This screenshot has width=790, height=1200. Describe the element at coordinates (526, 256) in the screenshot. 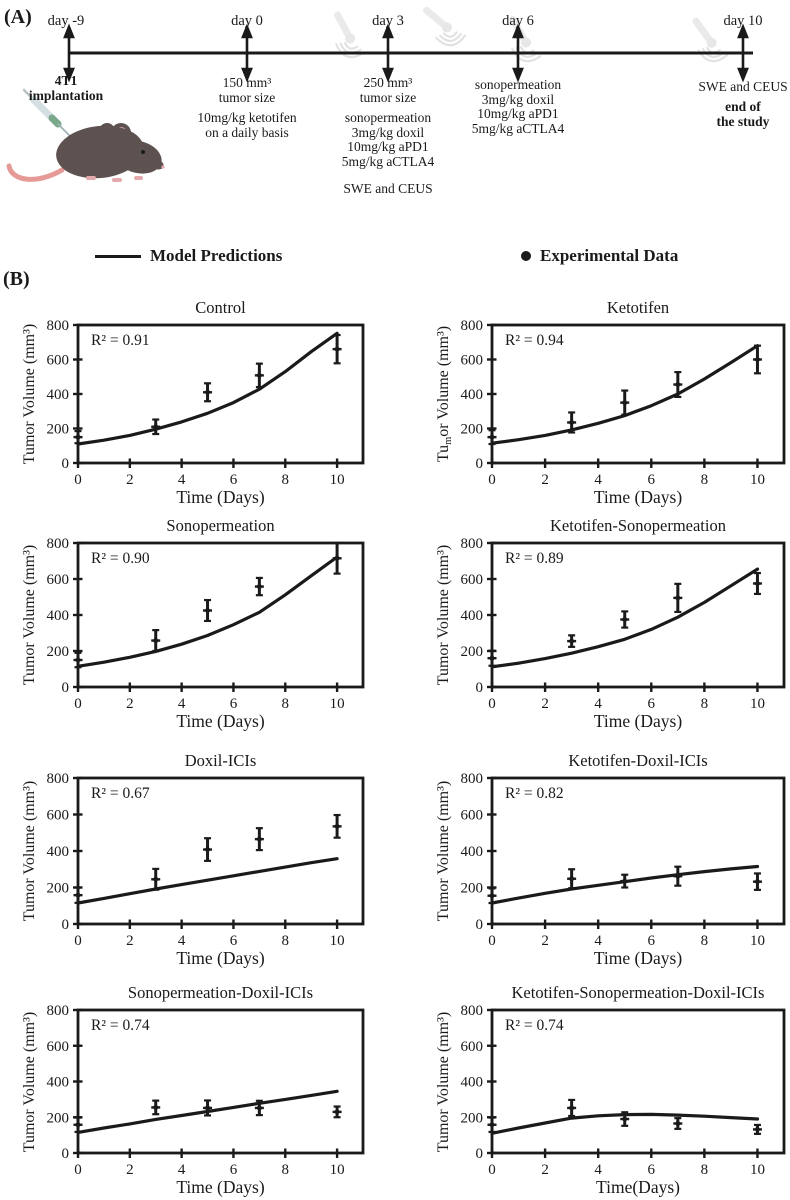

I see `data-point-icon` at that location.